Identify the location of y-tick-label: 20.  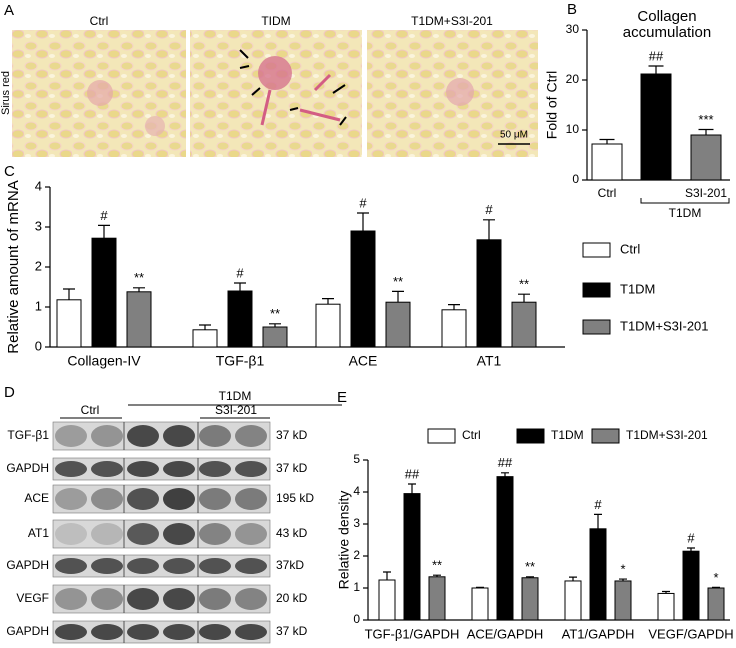
(573, 79).